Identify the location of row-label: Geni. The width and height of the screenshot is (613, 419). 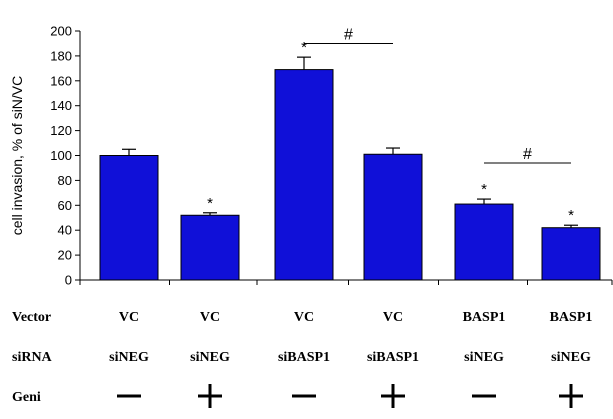
(26, 397).